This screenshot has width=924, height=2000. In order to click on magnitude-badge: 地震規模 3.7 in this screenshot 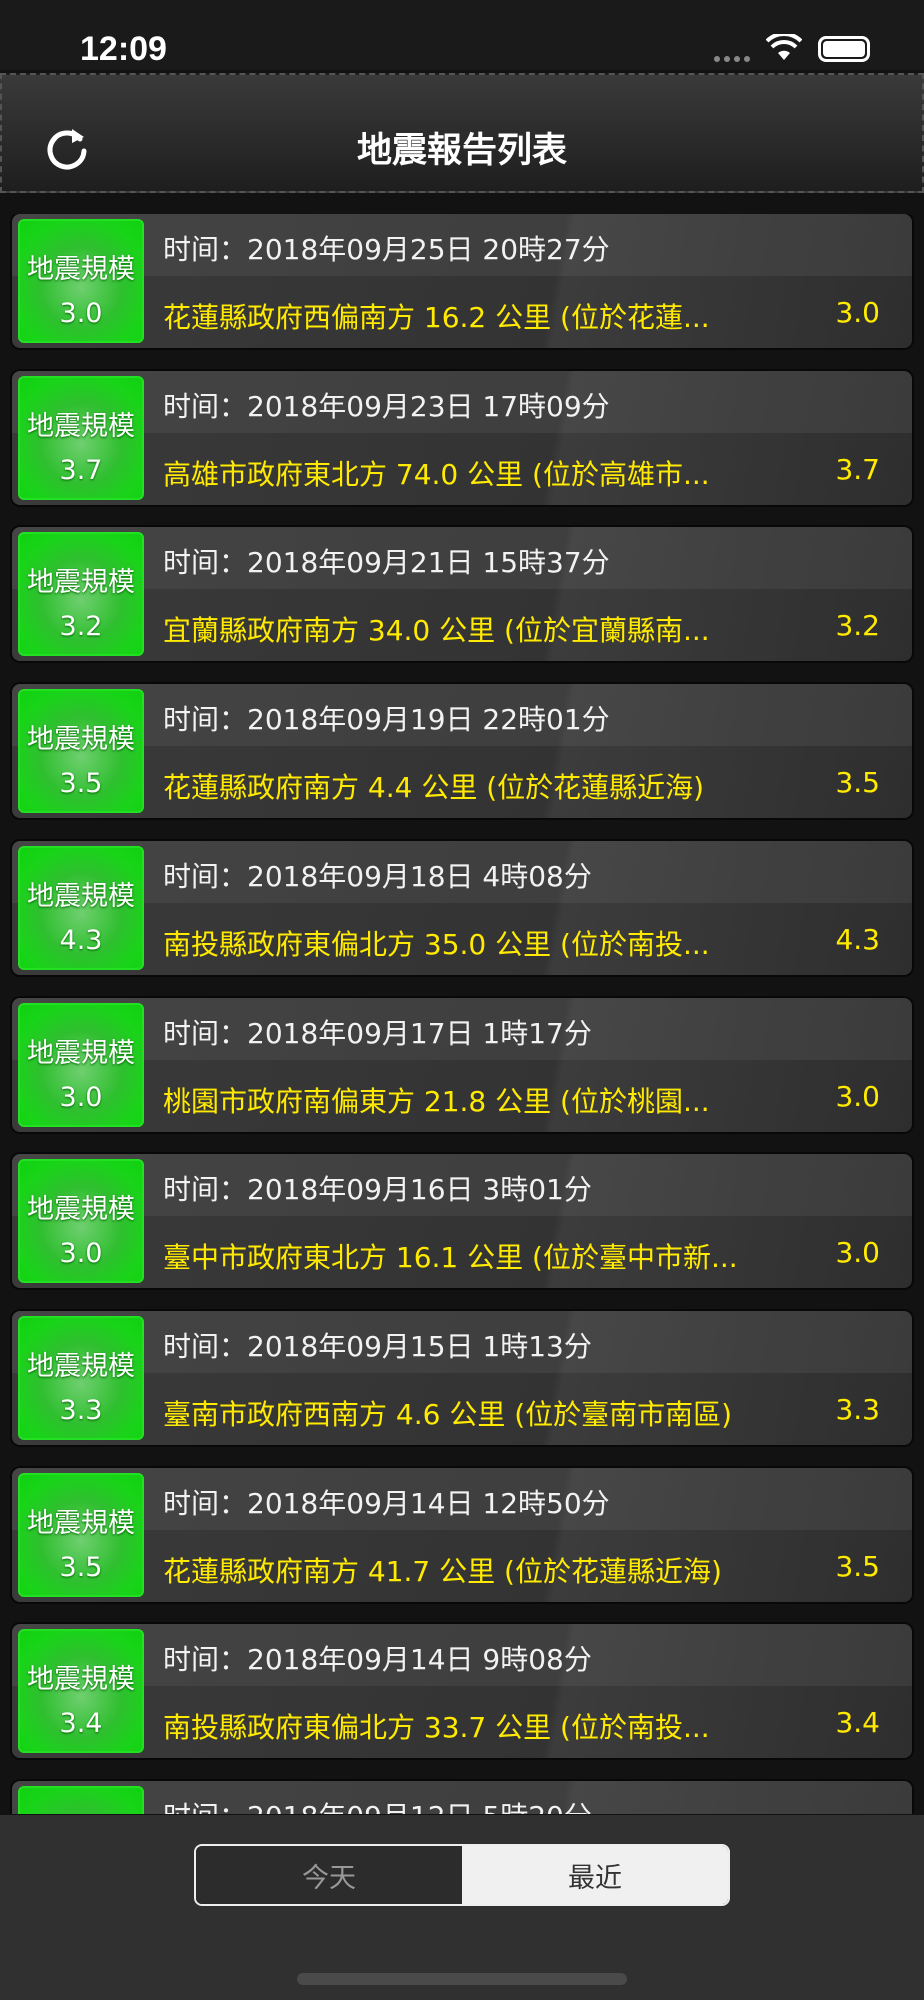, I will do `click(81, 437)`.